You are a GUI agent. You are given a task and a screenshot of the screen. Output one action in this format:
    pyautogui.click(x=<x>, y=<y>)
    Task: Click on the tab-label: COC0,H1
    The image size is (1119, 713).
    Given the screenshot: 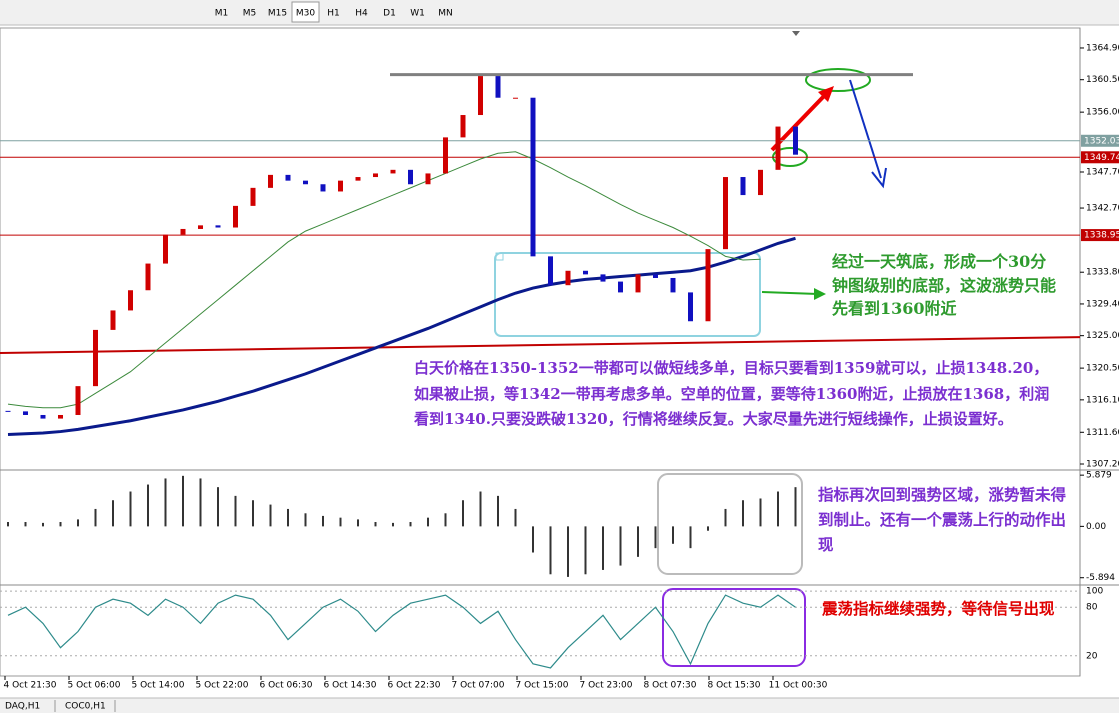 What is the action you would take?
    pyautogui.click(x=85, y=707)
    